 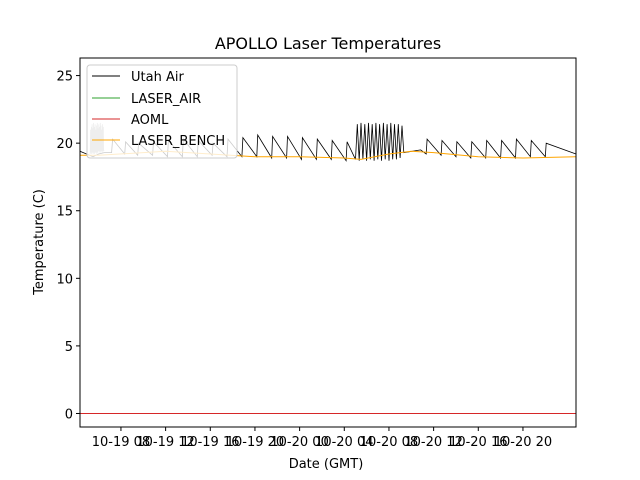 What do you see at coordinates (166, 99) in the screenshot?
I see `legend-label-laser-air: LASER_AIR` at bounding box center [166, 99].